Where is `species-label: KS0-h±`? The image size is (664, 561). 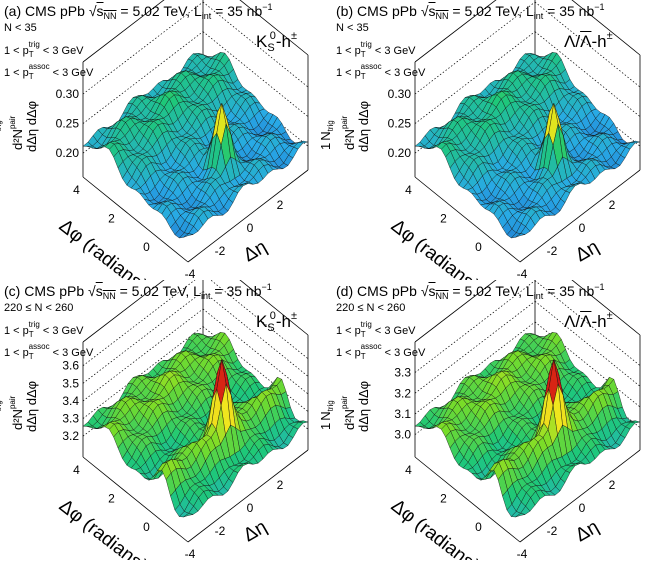
species-label: KS0-h± is located at coordinates (276, 42).